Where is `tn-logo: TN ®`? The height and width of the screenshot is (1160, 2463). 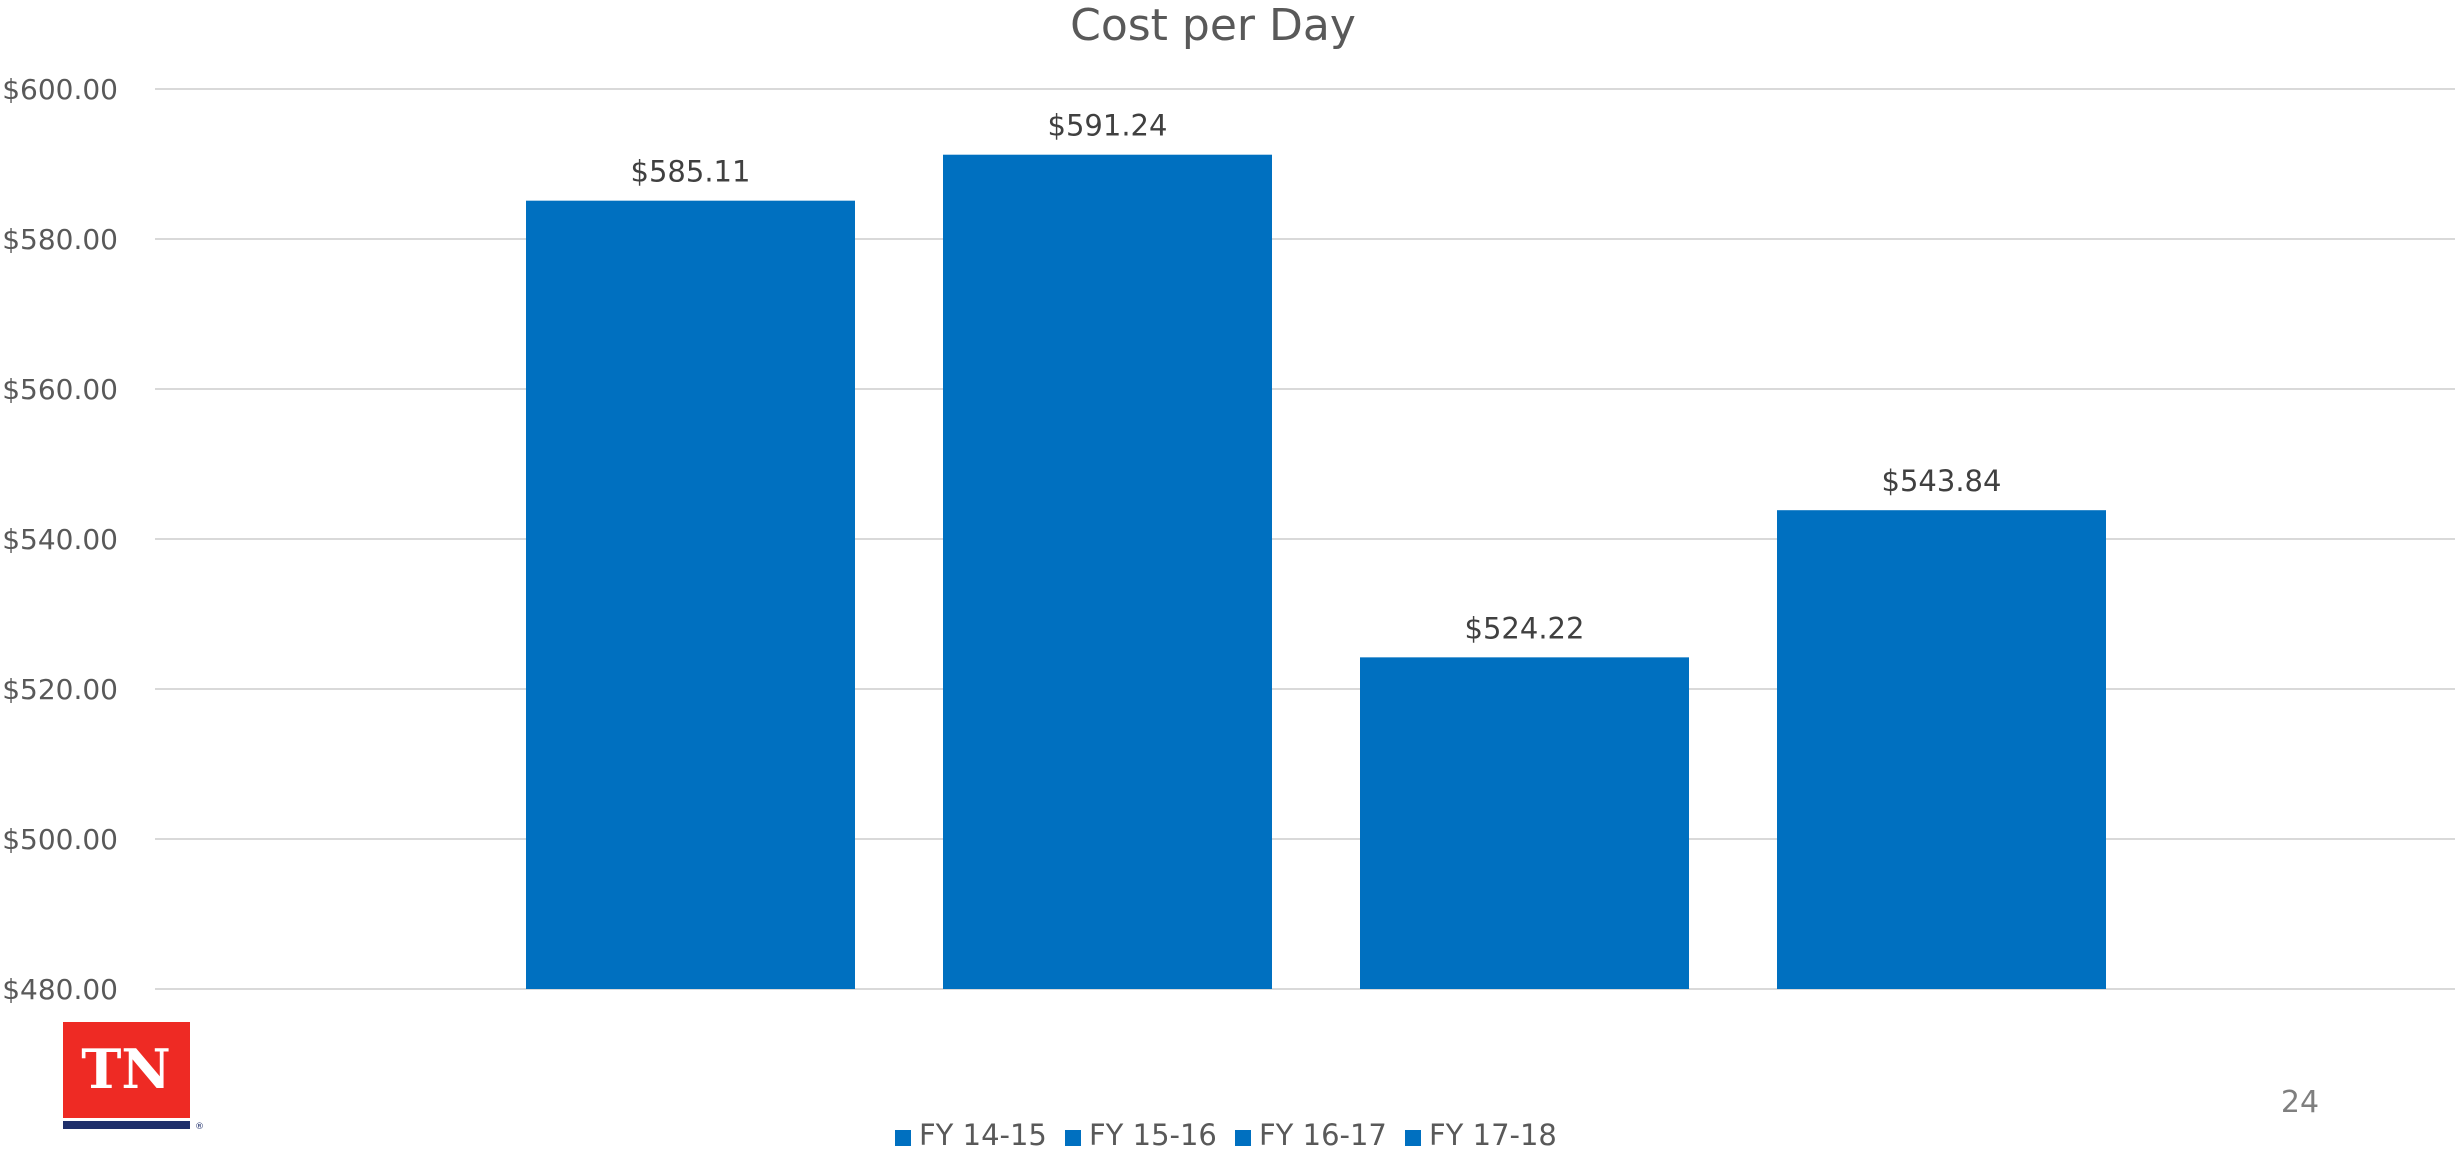
tn-logo: TN ® is located at coordinates (133, 1077).